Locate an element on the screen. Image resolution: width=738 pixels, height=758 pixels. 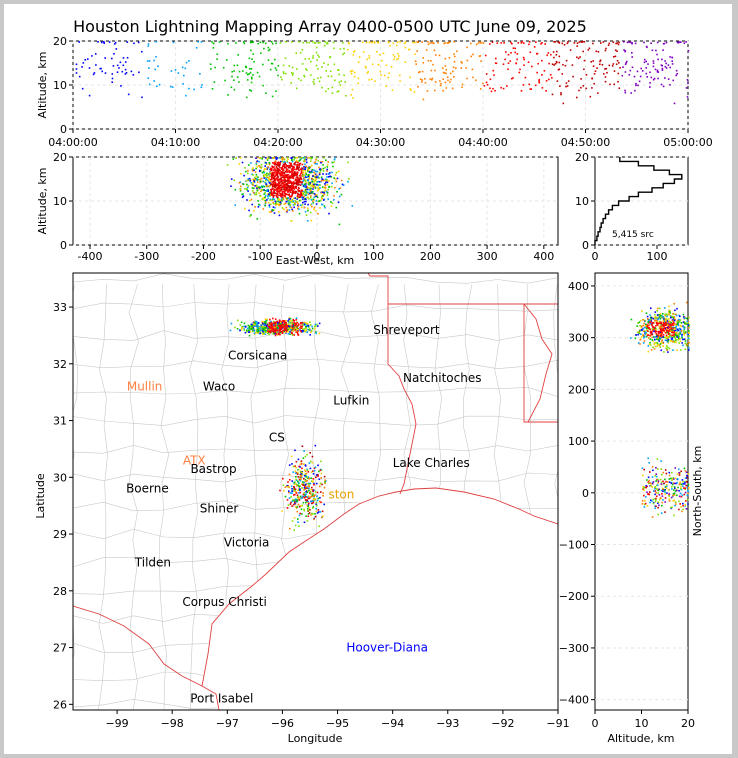
ns-tick-label: −200 is located at coordinates (574, 596).